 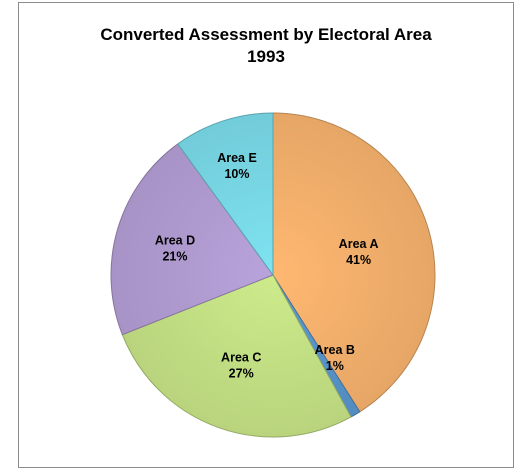 I want to click on slice-name-label: Area B, so click(x=335, y=350).